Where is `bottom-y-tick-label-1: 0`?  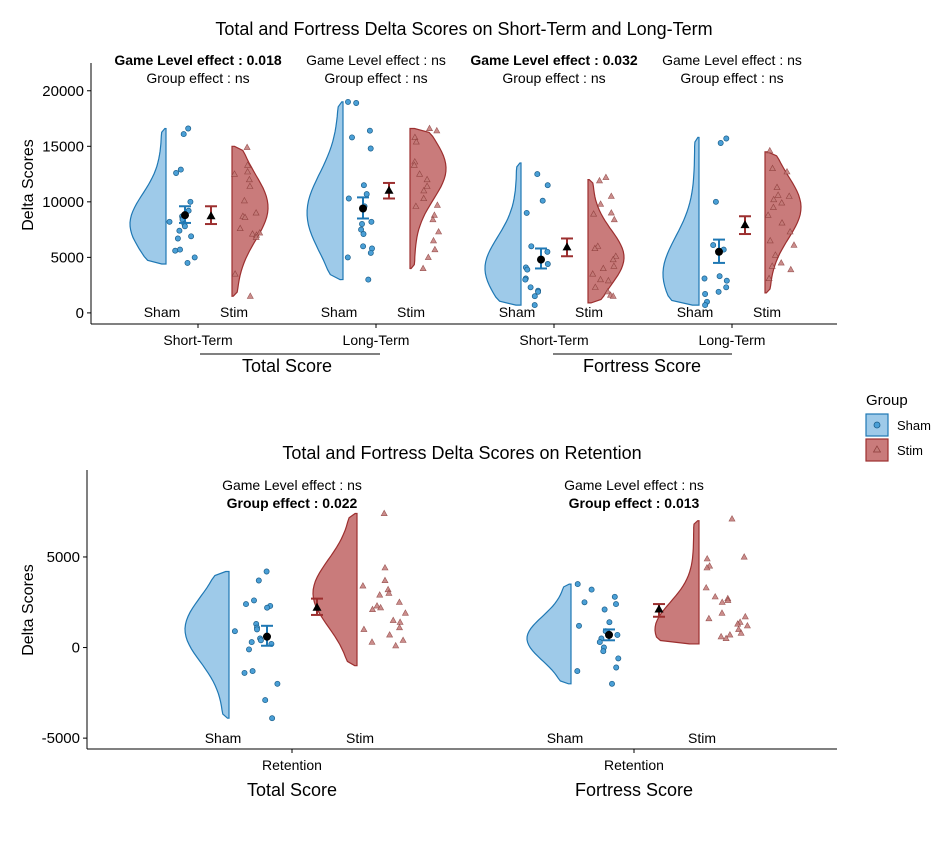
bottom-y-tick-label-1: 0 is located at coordinates (76, 648).